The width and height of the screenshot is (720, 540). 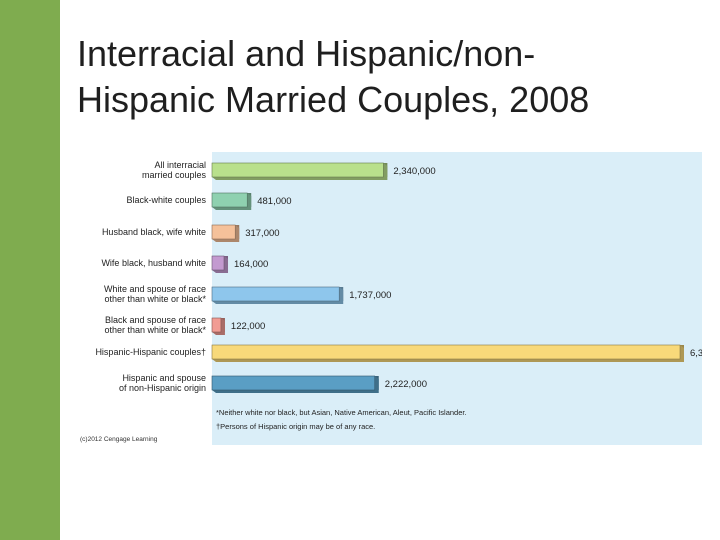 What do you see at coordinates (696, 353) in the screenshot?
I see `data-label: 6,390,000` at bounding box center [696, 353].